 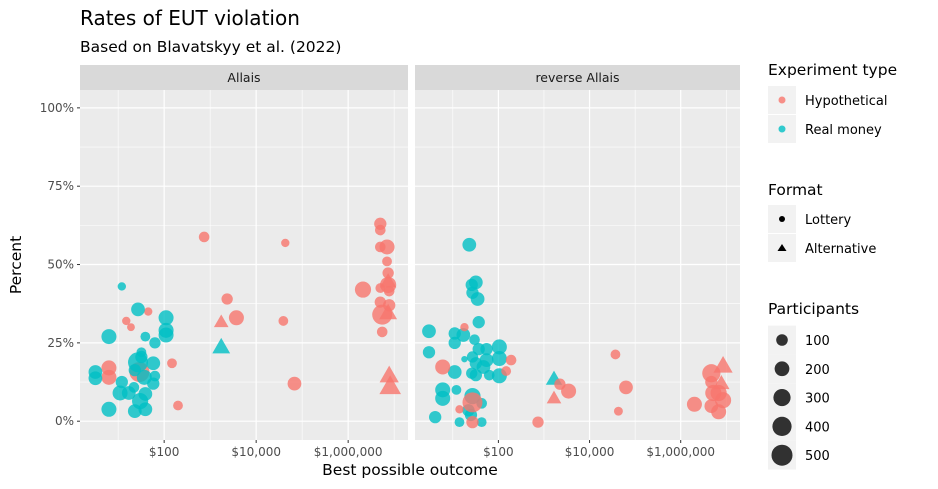 I want to click on facet-strip, so click(x=244, y=77).